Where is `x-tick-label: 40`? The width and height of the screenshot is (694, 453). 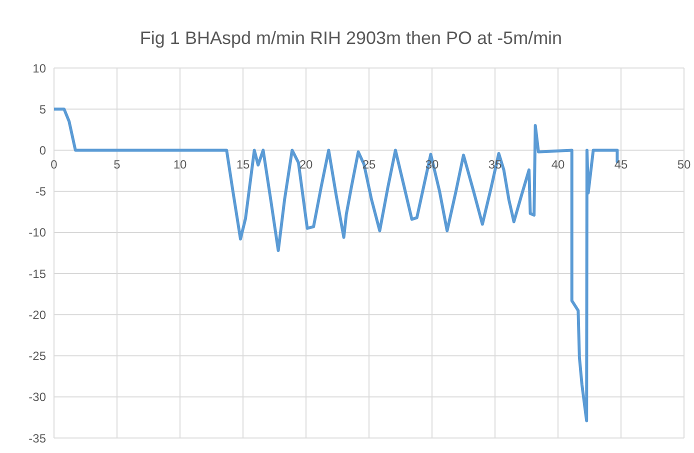 x-tick-label: 40 is located at coordinates (558, 165).